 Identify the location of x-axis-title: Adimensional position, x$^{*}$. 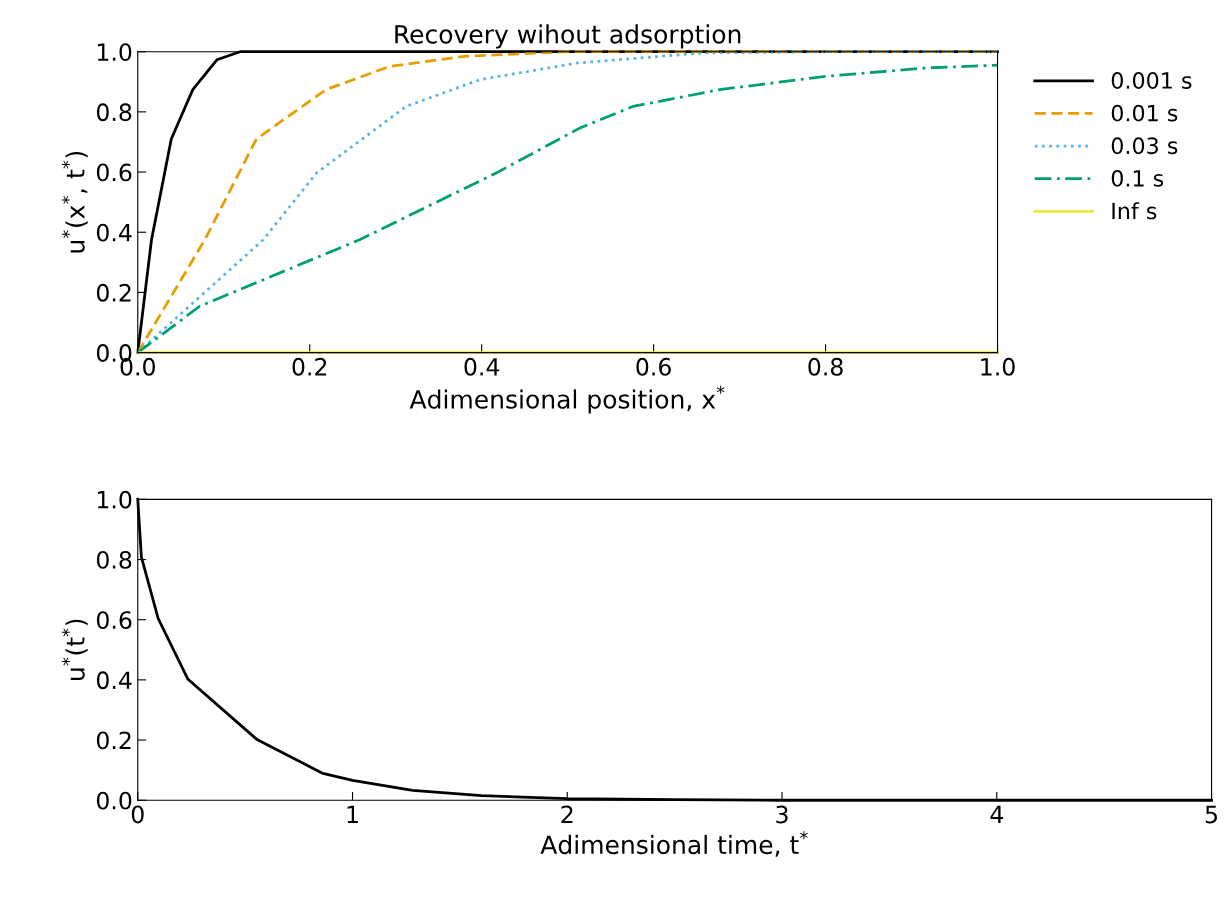
(567, 399).